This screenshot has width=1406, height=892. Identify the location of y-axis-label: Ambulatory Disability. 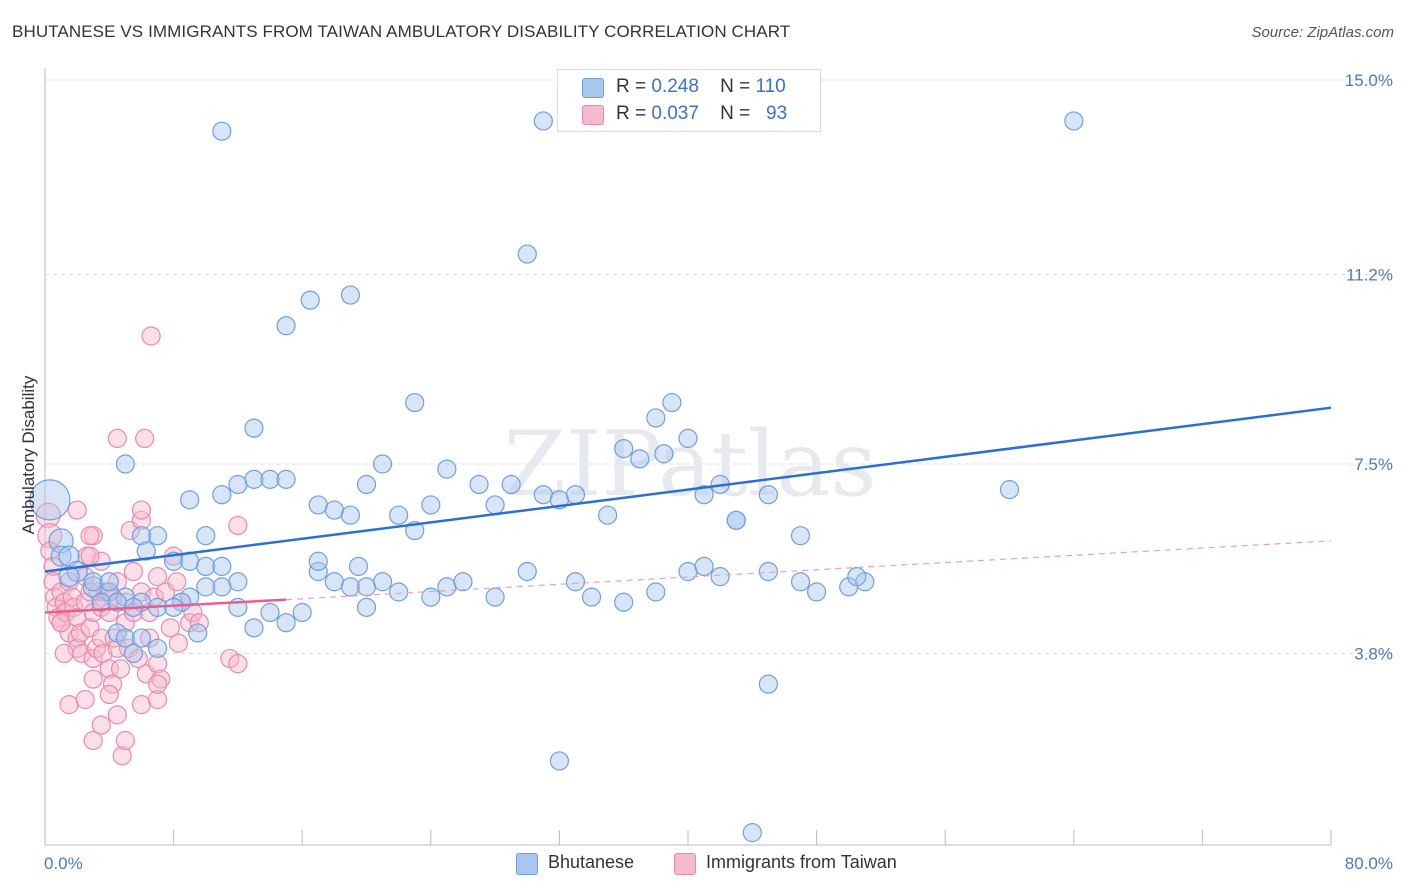
(28, 454).